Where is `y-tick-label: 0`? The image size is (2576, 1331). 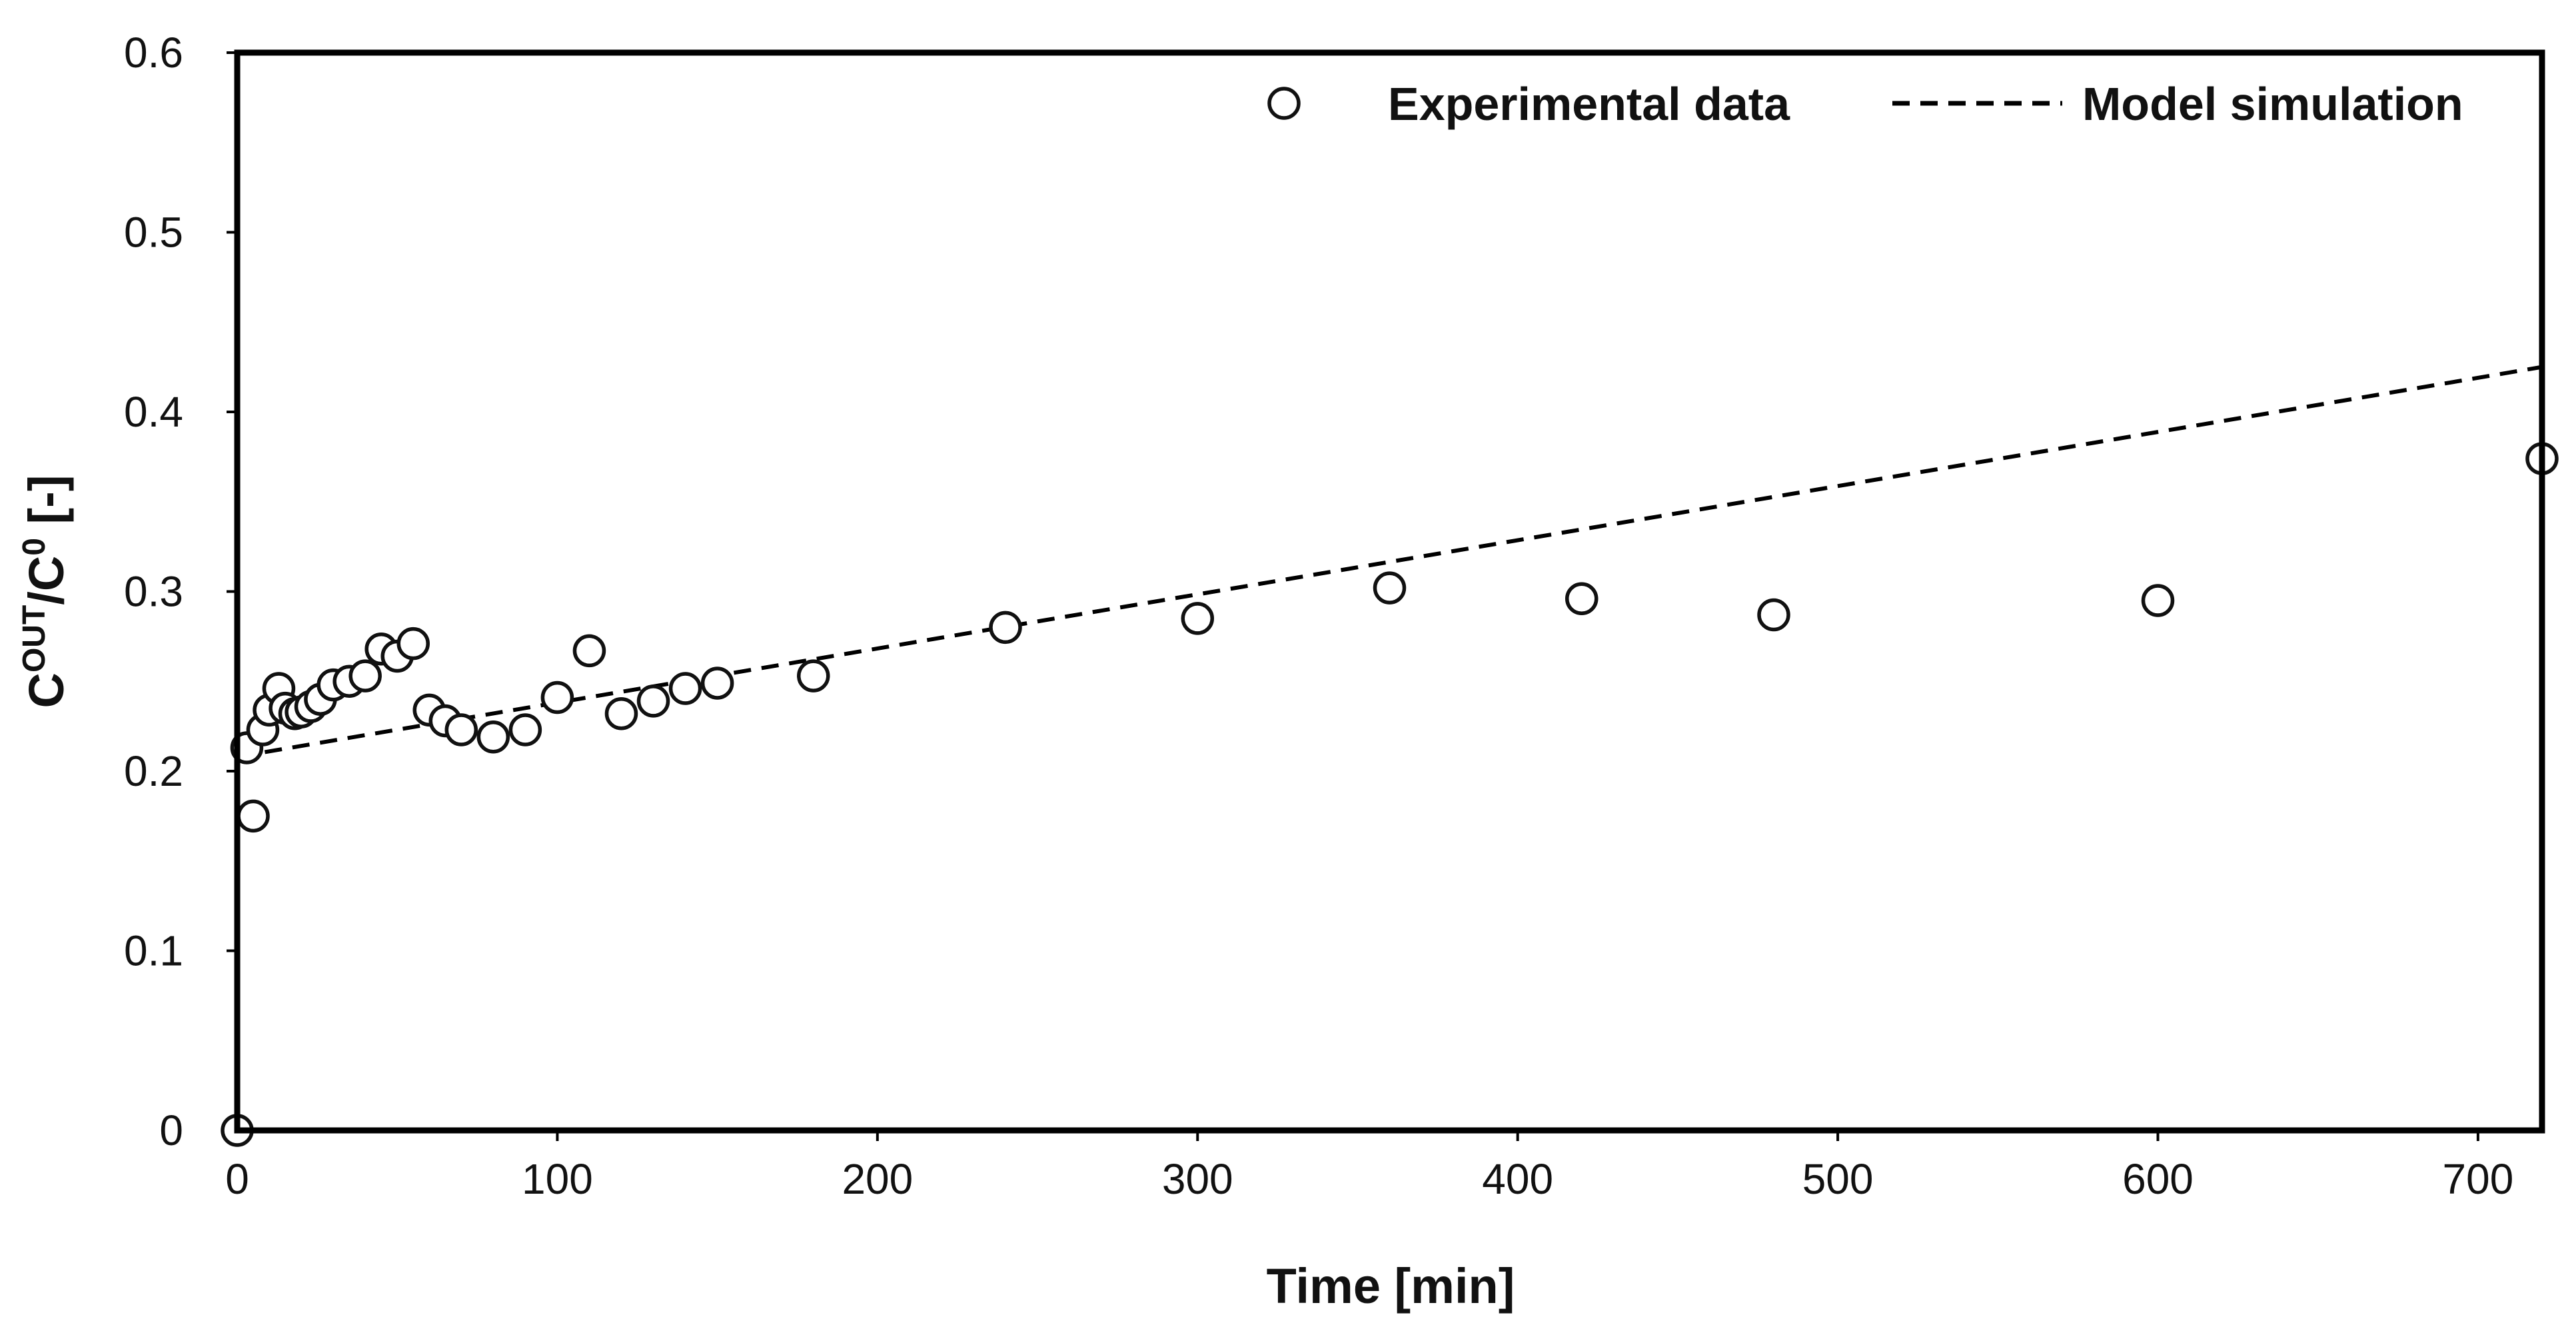
y-tick-label: 0 is located at coordinates (171, 1130).